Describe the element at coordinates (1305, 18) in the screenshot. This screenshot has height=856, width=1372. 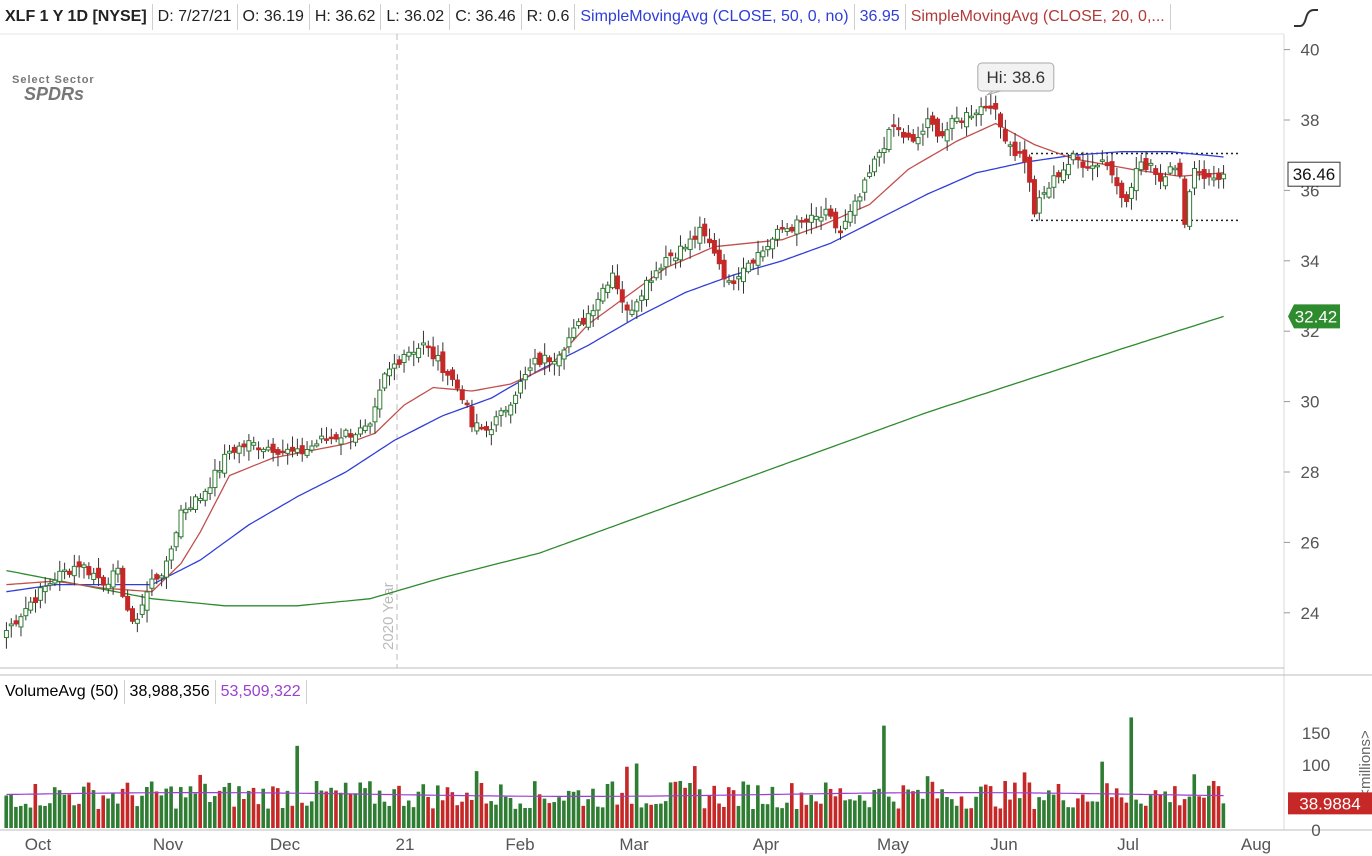
I see `drawing-tool-button` at that location.